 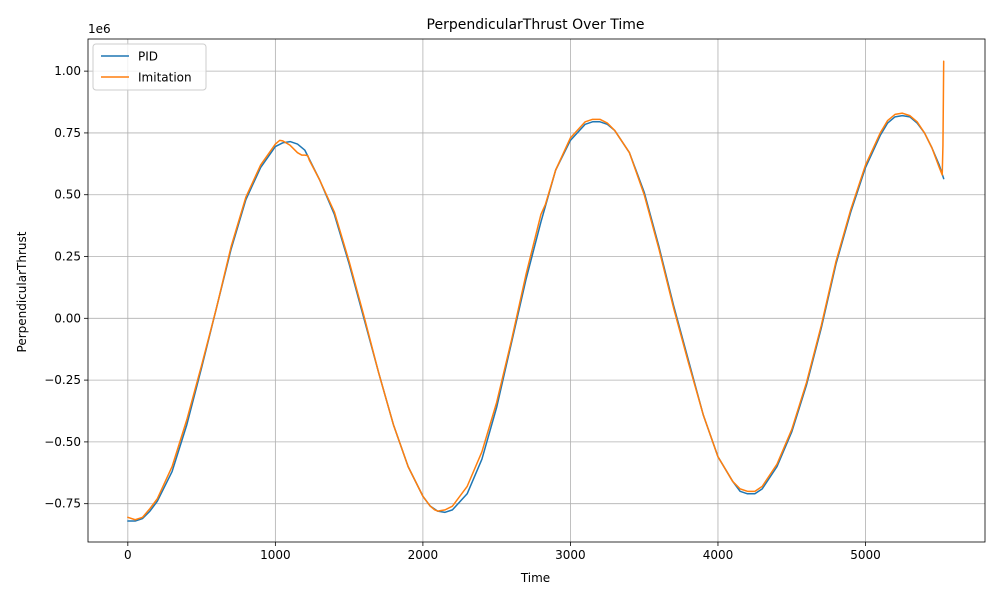 I want to click on x-tick-label: 5000, so click(x=865, y=555).